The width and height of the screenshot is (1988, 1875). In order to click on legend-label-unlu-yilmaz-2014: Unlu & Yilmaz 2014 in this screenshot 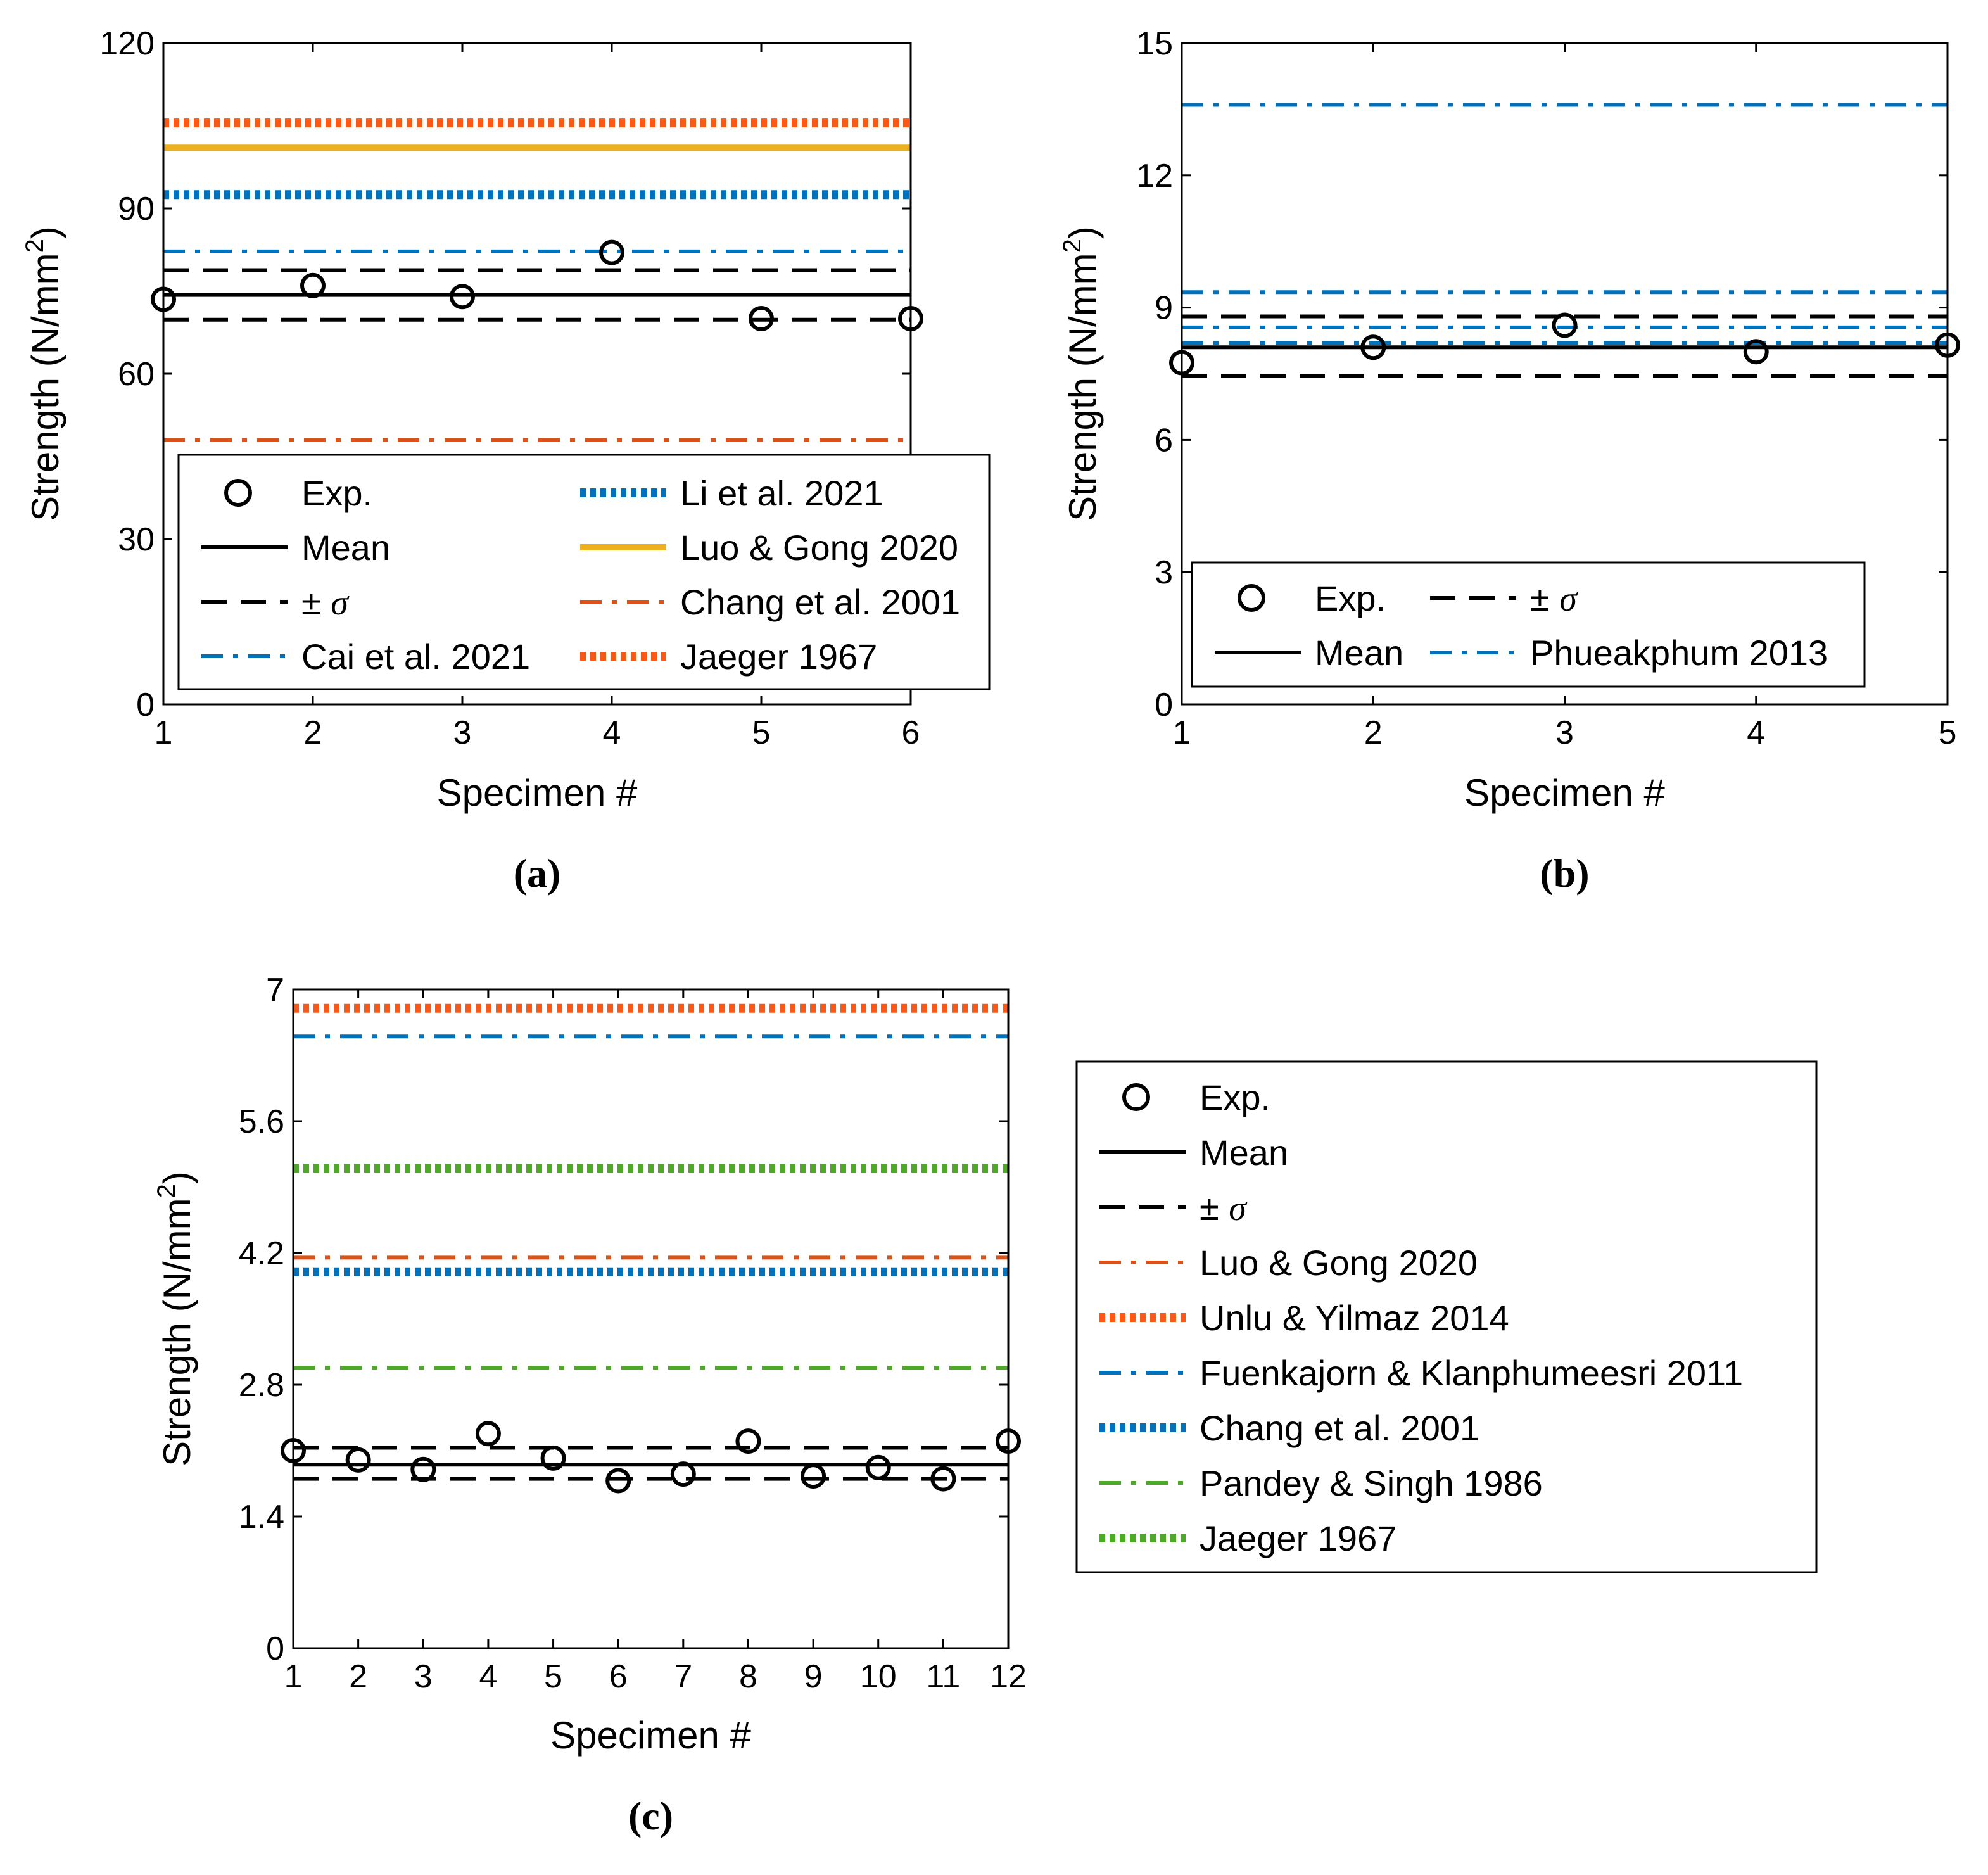, I will do `click(1354, 1318)`.